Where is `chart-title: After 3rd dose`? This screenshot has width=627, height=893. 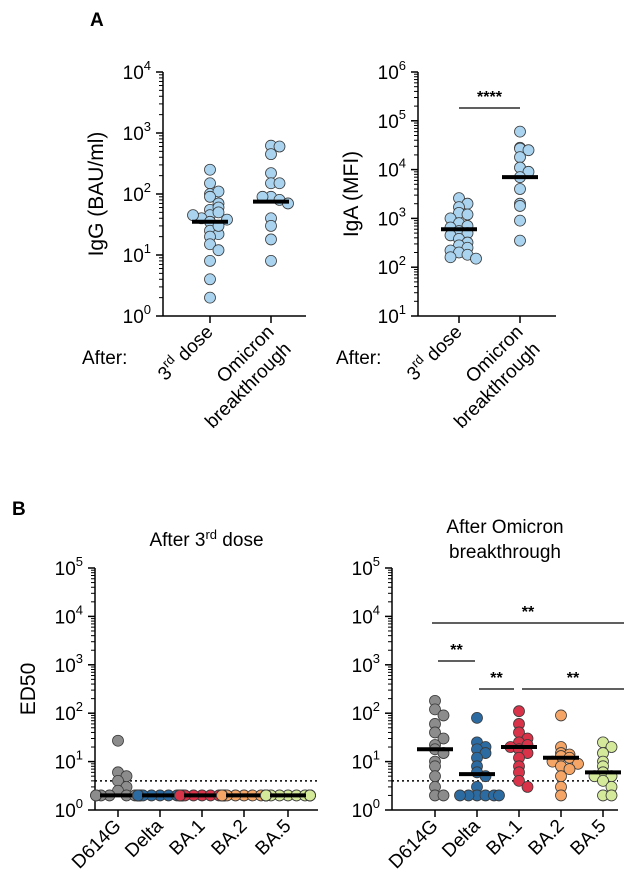
chart-title: After 3rd dose is located at coordinates (206, 539).